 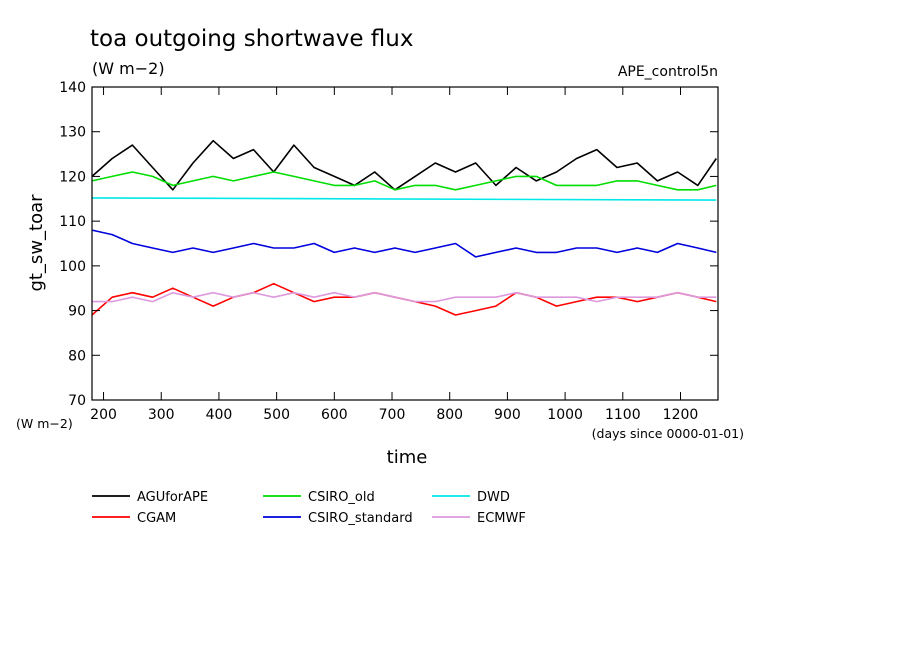 I want to click on x-tick-label: 500, so click(x=276, y=415).